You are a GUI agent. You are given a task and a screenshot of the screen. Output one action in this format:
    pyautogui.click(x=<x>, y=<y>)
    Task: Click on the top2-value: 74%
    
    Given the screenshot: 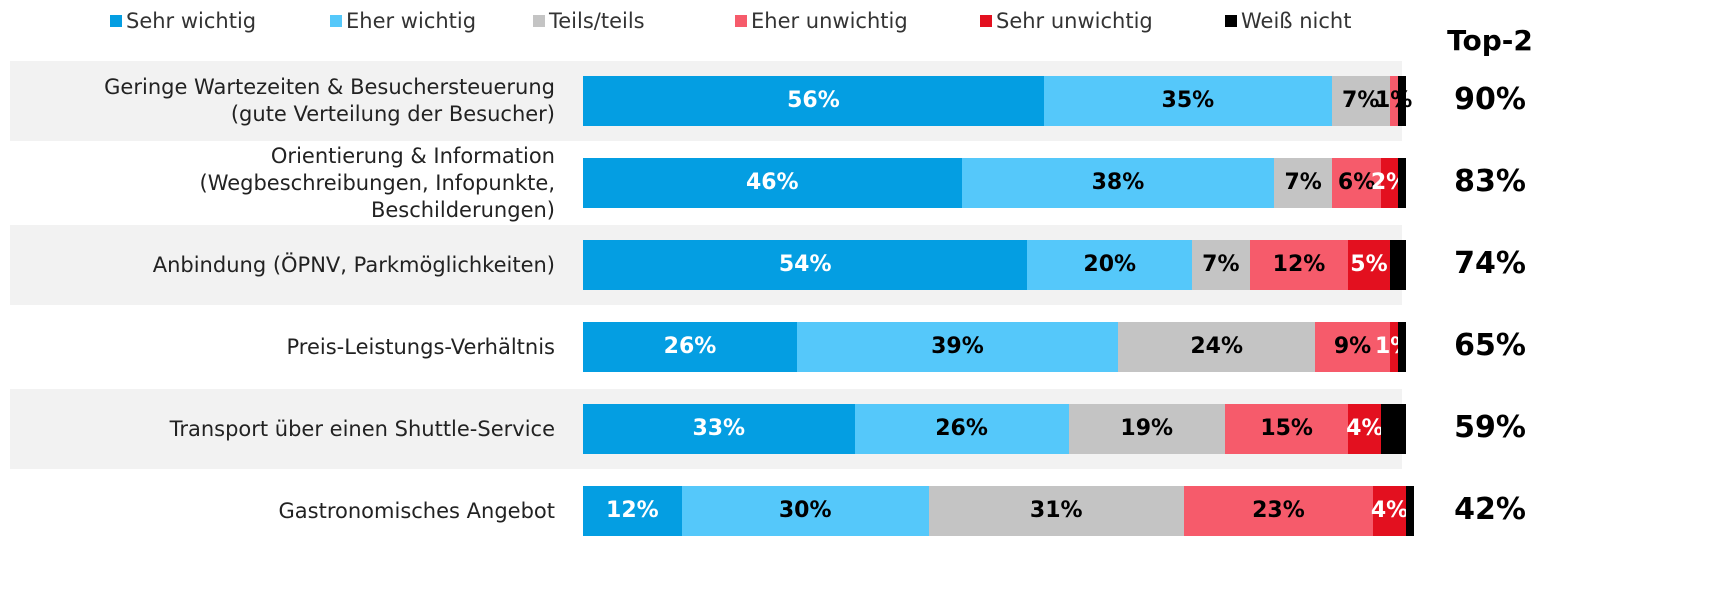 What is the action you would take?
    pyautogui.click(x=1490, y=263)
    